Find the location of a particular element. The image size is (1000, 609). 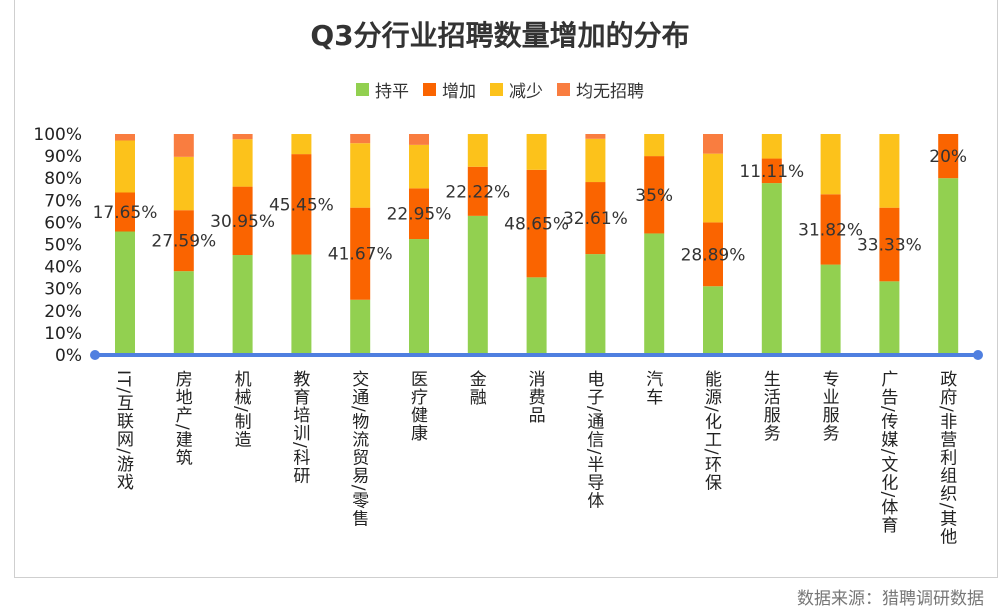

x-tick-label: 医疗健康 is located at coordinates (417, 406).